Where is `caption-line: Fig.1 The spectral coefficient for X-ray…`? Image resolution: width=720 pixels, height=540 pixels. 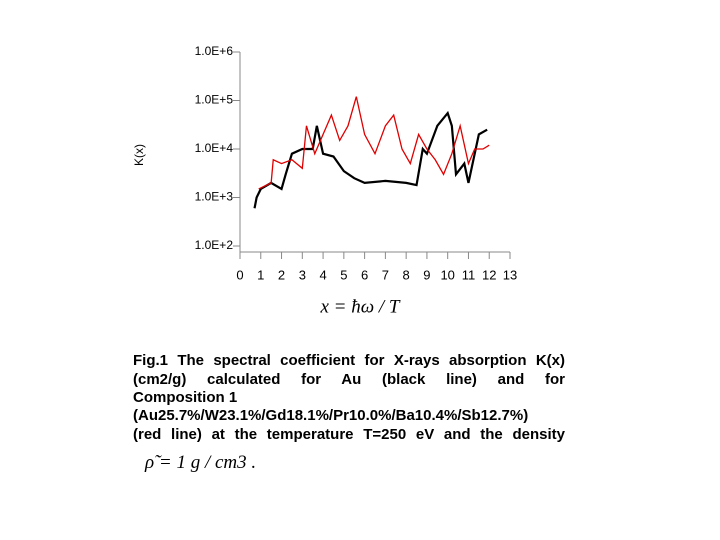 caption-line: Fig.1 The spectral coefficient for X-ray… is located at coordinates (349, 360).